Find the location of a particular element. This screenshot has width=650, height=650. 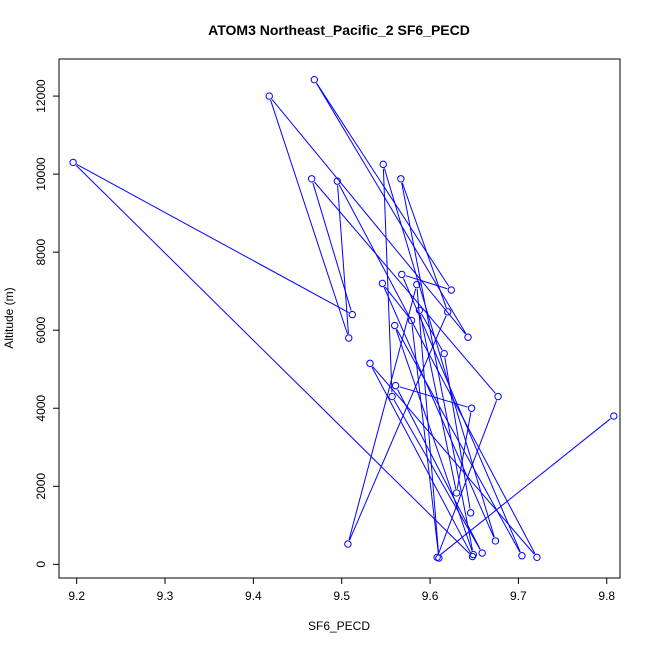

y-tick-label: 10000 is located at coordinates (41, 174).